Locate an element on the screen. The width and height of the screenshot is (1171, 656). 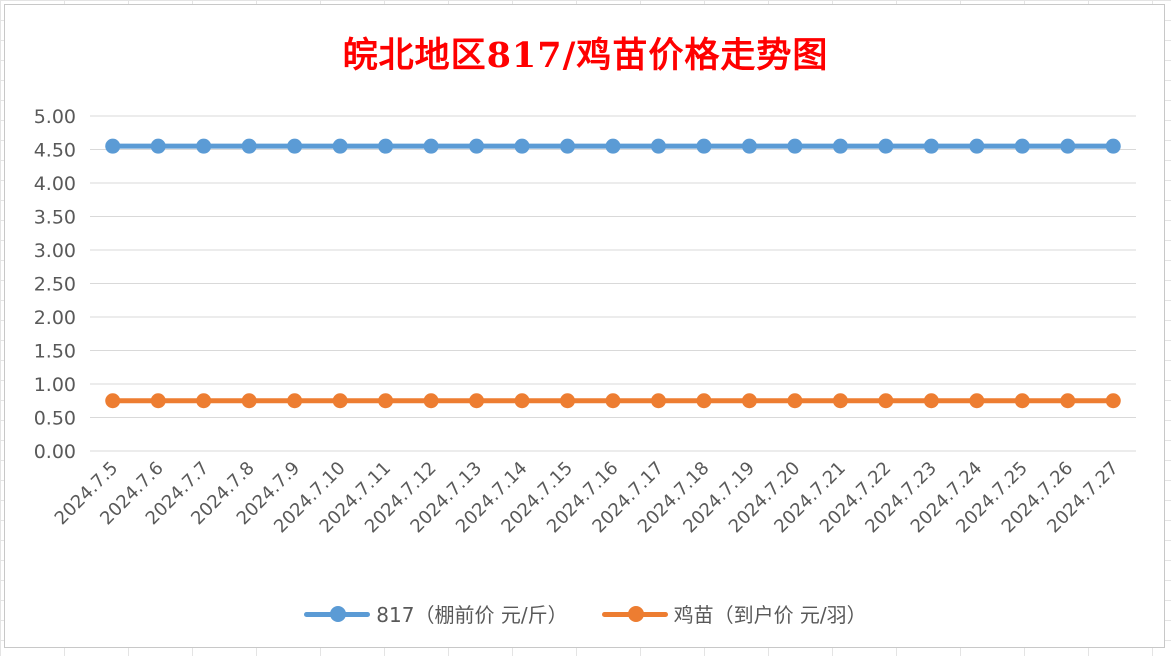
y-tick-label: 0.00 is located at coordinates (55, 452).